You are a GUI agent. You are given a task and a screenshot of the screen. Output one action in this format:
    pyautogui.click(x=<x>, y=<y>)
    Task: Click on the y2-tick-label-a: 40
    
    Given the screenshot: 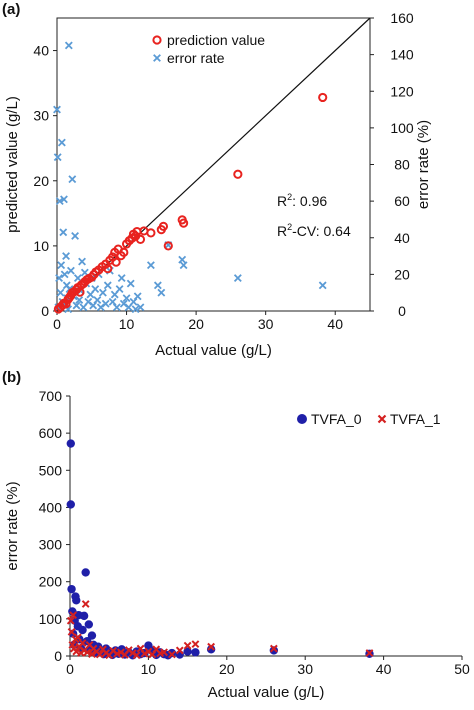 What is the action you would take?
    pyautogui.click(x=402, y=238)
    